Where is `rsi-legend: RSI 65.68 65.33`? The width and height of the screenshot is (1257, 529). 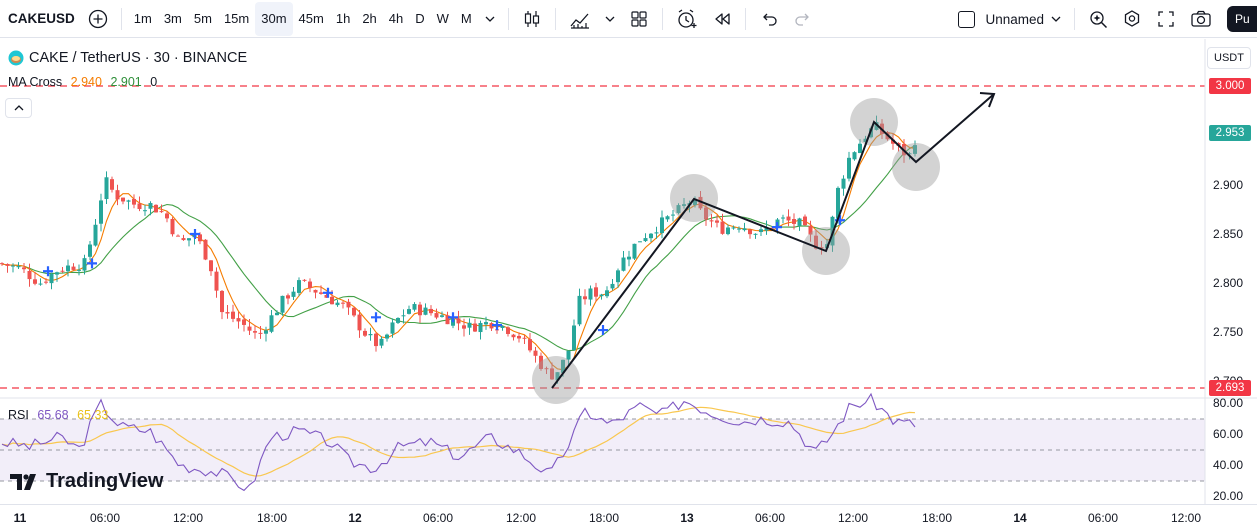
rsi-legend: RSI 65.68 65.33 is located at coordinates (58, 415).